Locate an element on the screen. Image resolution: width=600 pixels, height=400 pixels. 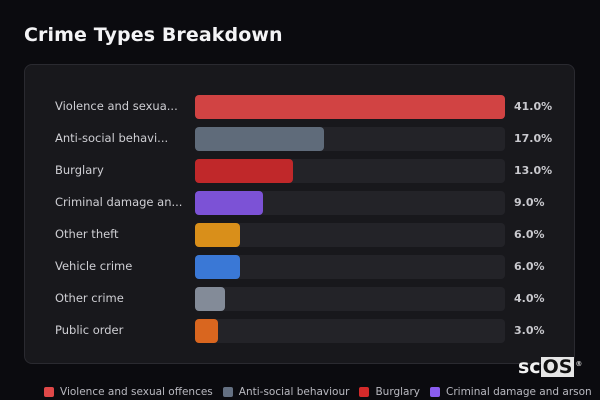
bar-row: Criminal damage an... 9.0% is located at coordinates (299, 203).